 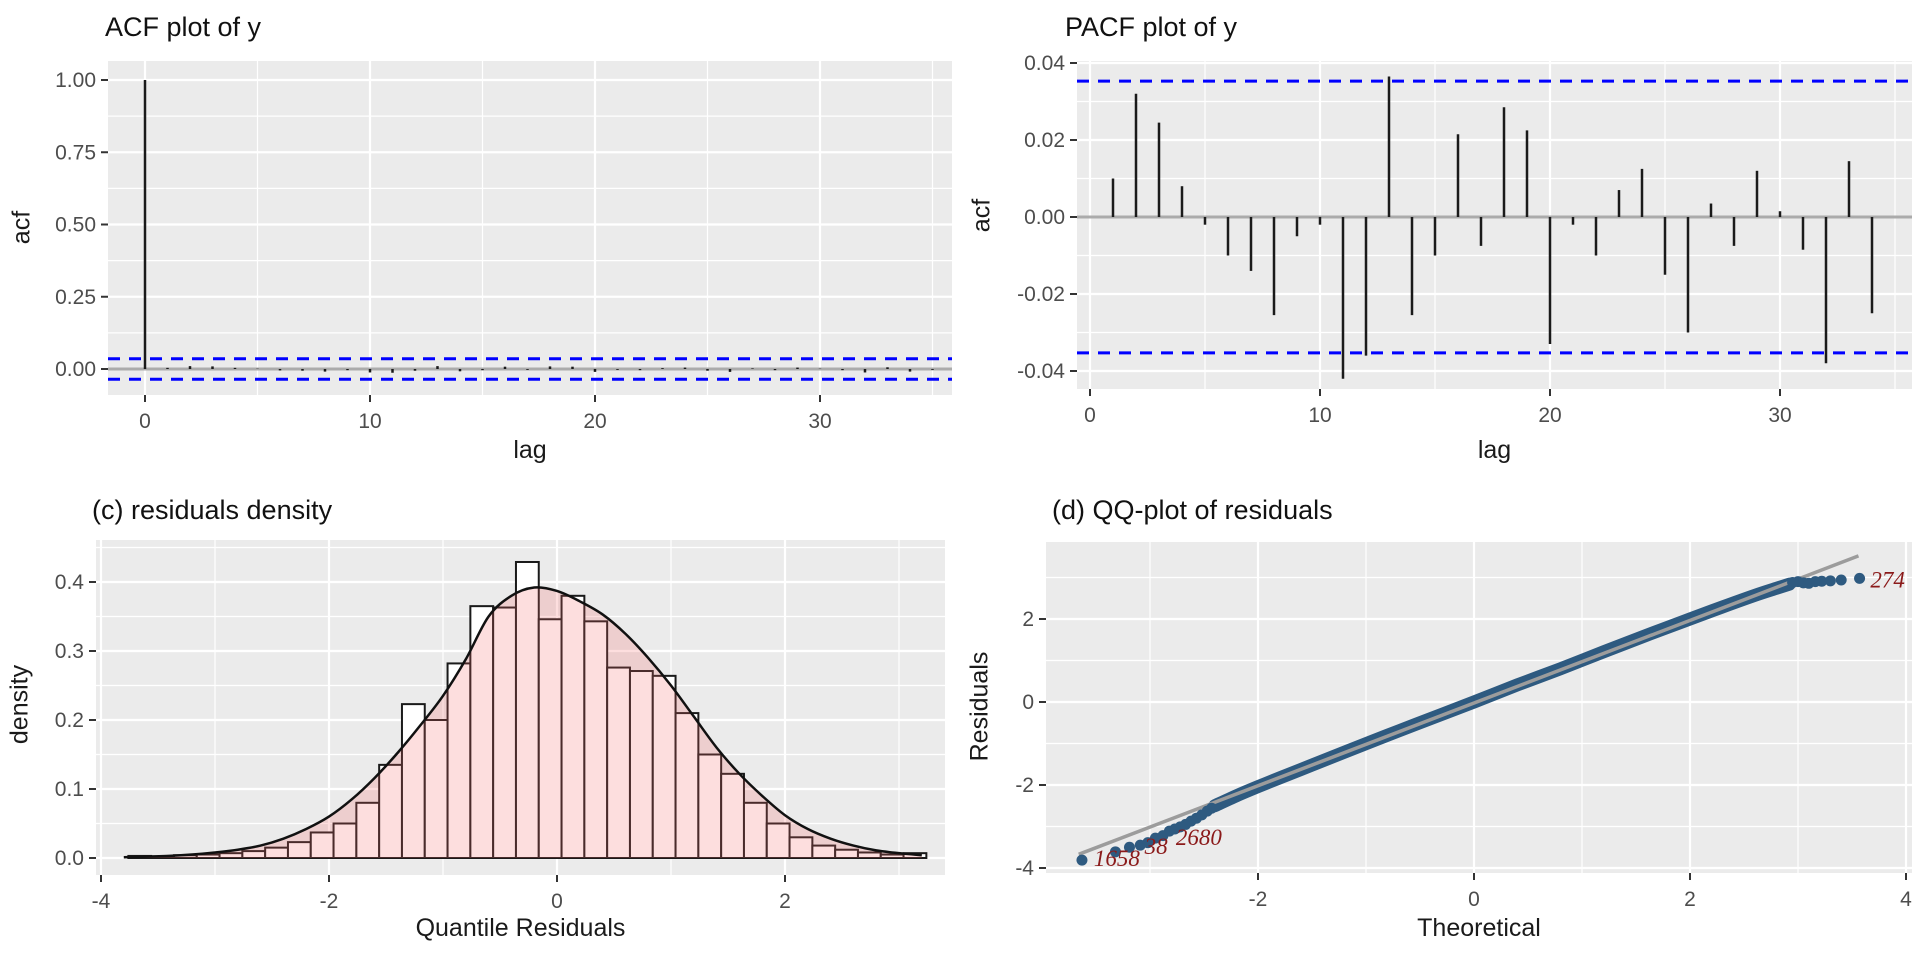 I want to click on outlier-label: 38, so click(x=1156, y=846).